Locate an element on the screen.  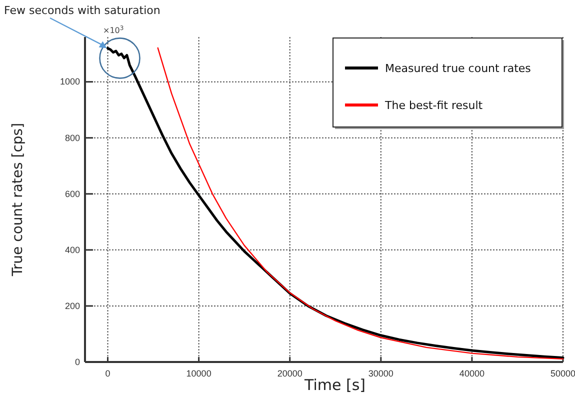
y-axis-title: True count rates [cps] is located at coordinates (18, 200).